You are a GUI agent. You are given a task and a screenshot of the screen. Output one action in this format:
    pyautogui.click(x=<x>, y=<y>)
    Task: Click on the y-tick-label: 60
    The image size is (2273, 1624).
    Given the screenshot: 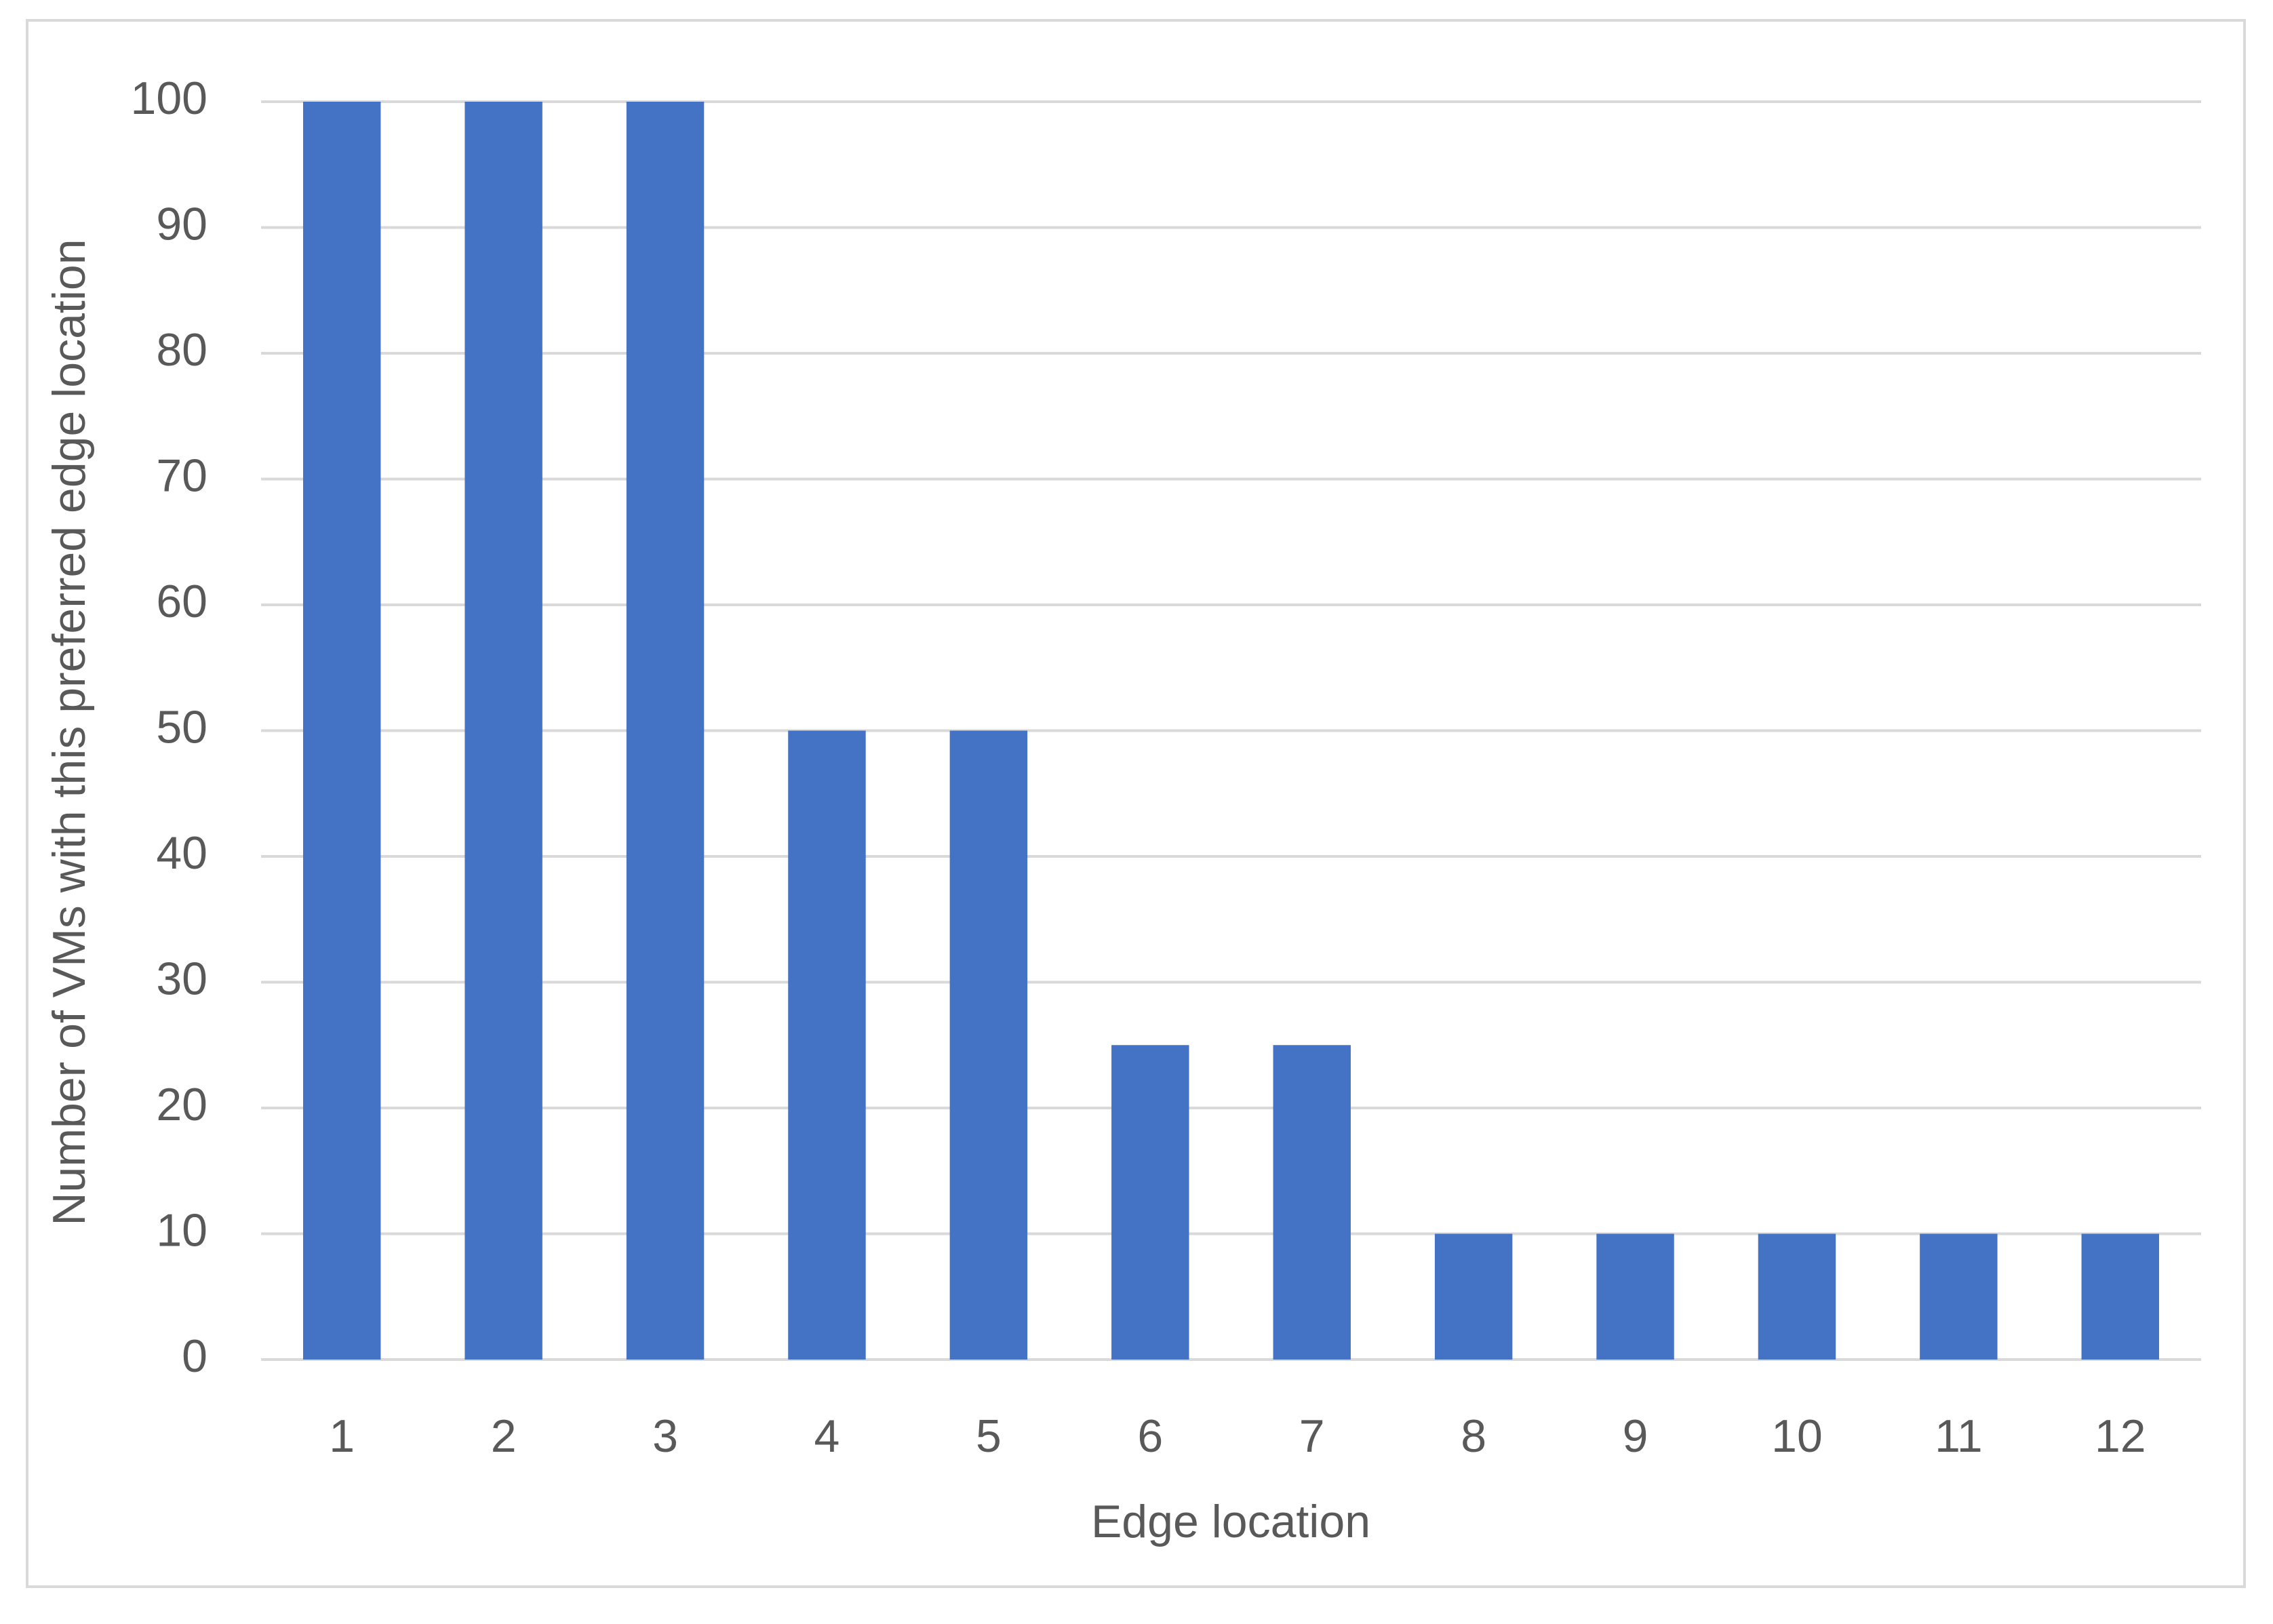 What is the action you would take?
    pyautogui.click(x=181, y=601)
    